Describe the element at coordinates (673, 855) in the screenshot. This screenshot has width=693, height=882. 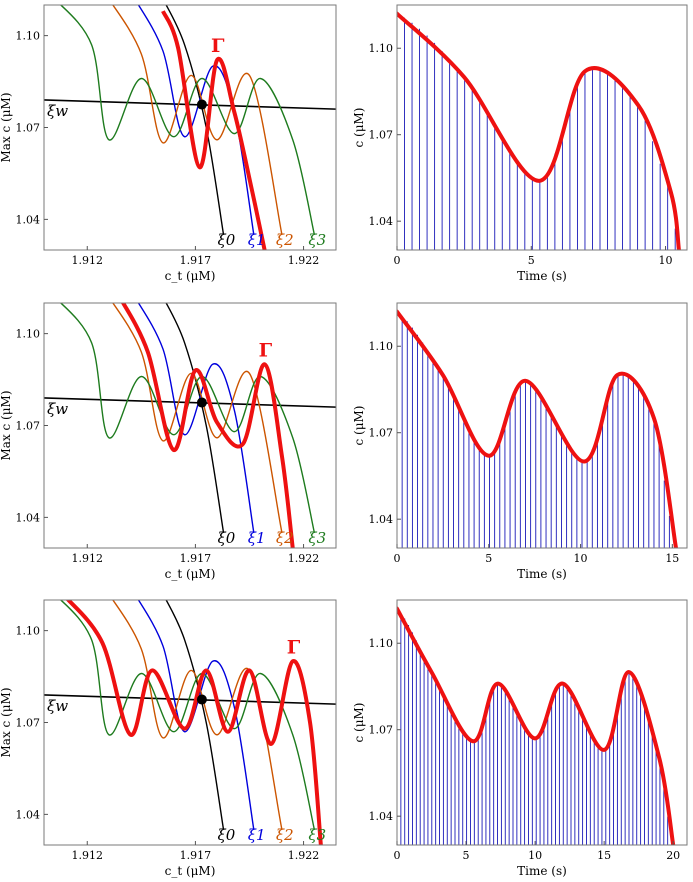
I see `x-tick-label: 20` at that location.